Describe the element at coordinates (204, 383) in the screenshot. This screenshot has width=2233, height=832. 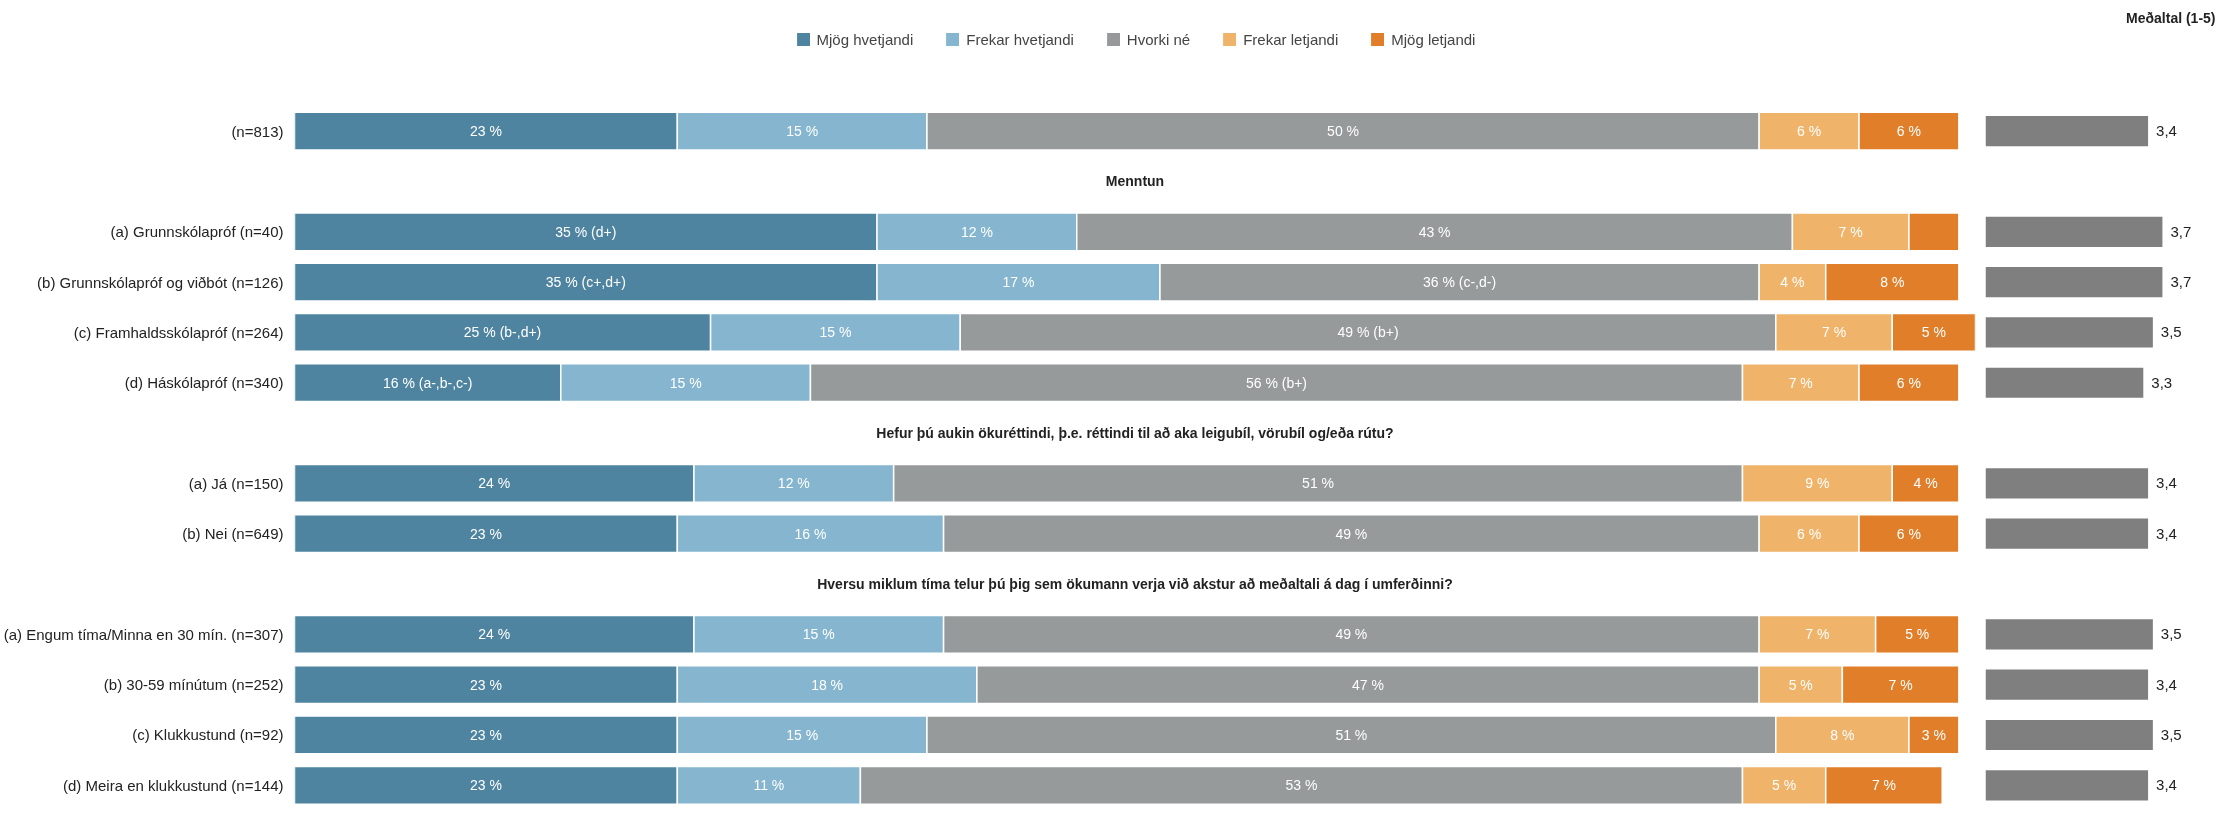
I see `y-tick-label: (d) Háskólapróf (n=340)` at that location.